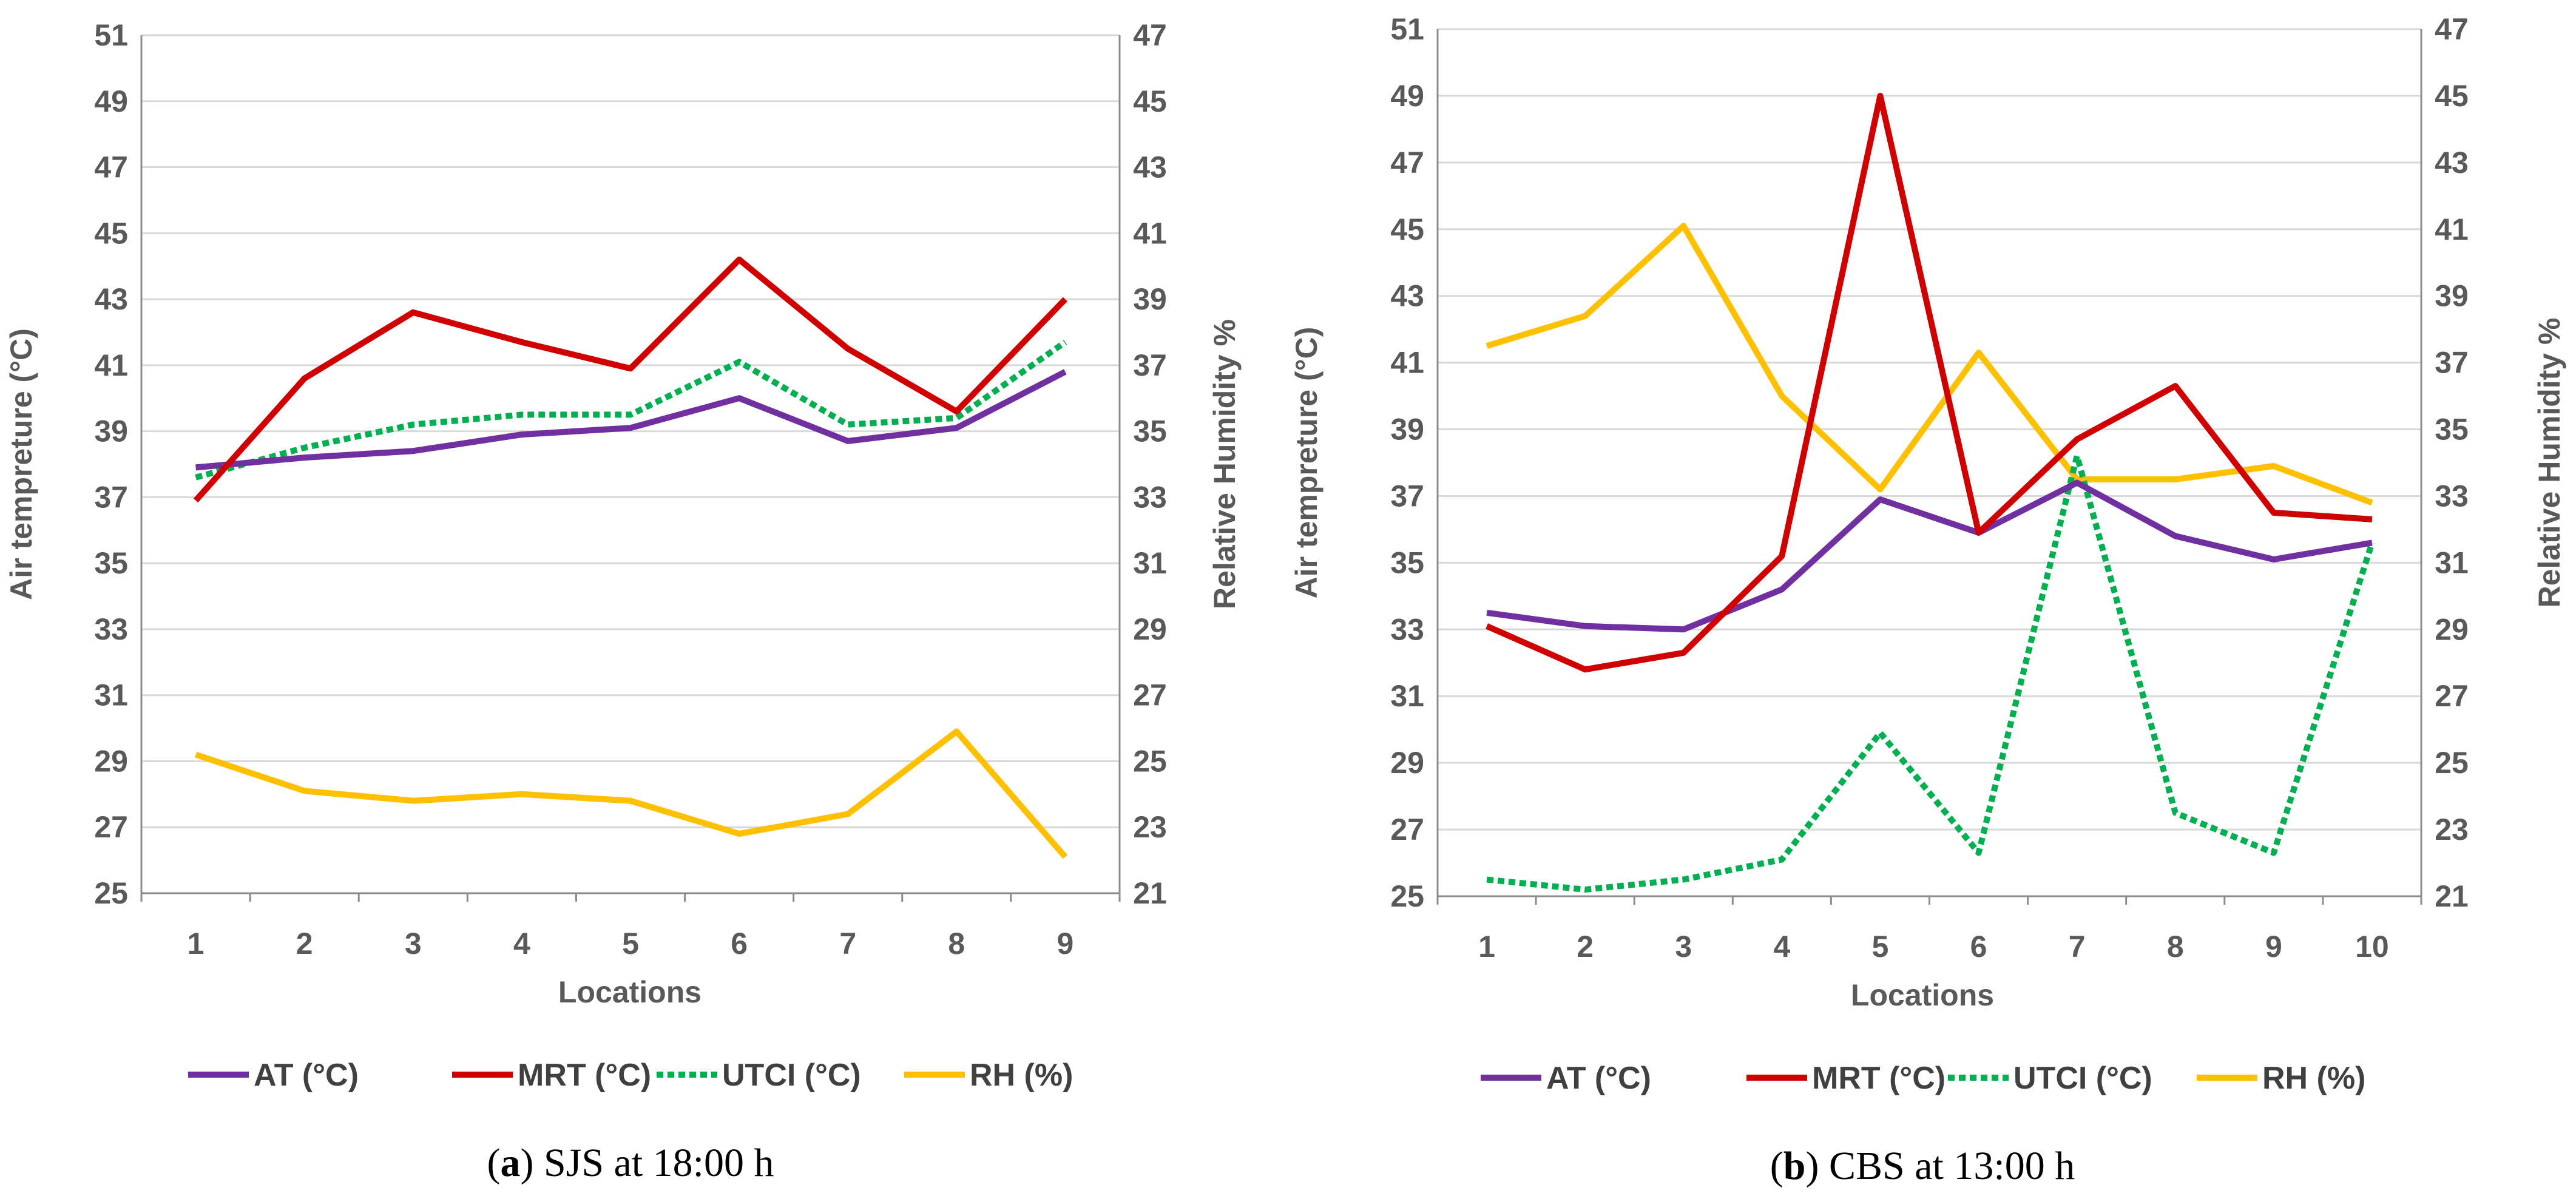 Image resolution: width=2576 pixels, height=1196 pixels. Describe the element at coordinates (1407, 896) in the screenshot. I see `y-tick-label: 25` at that location.